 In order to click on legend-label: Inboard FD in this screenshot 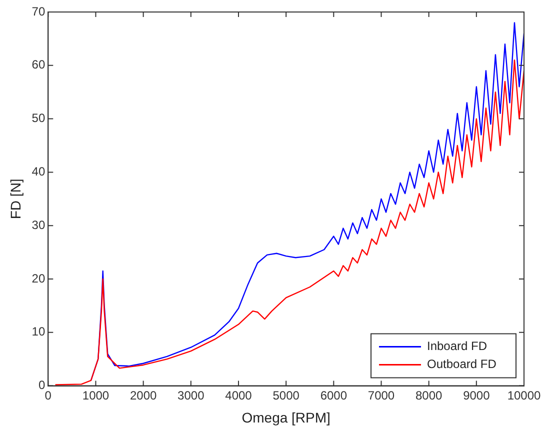, I will do `click(457, 346)`.